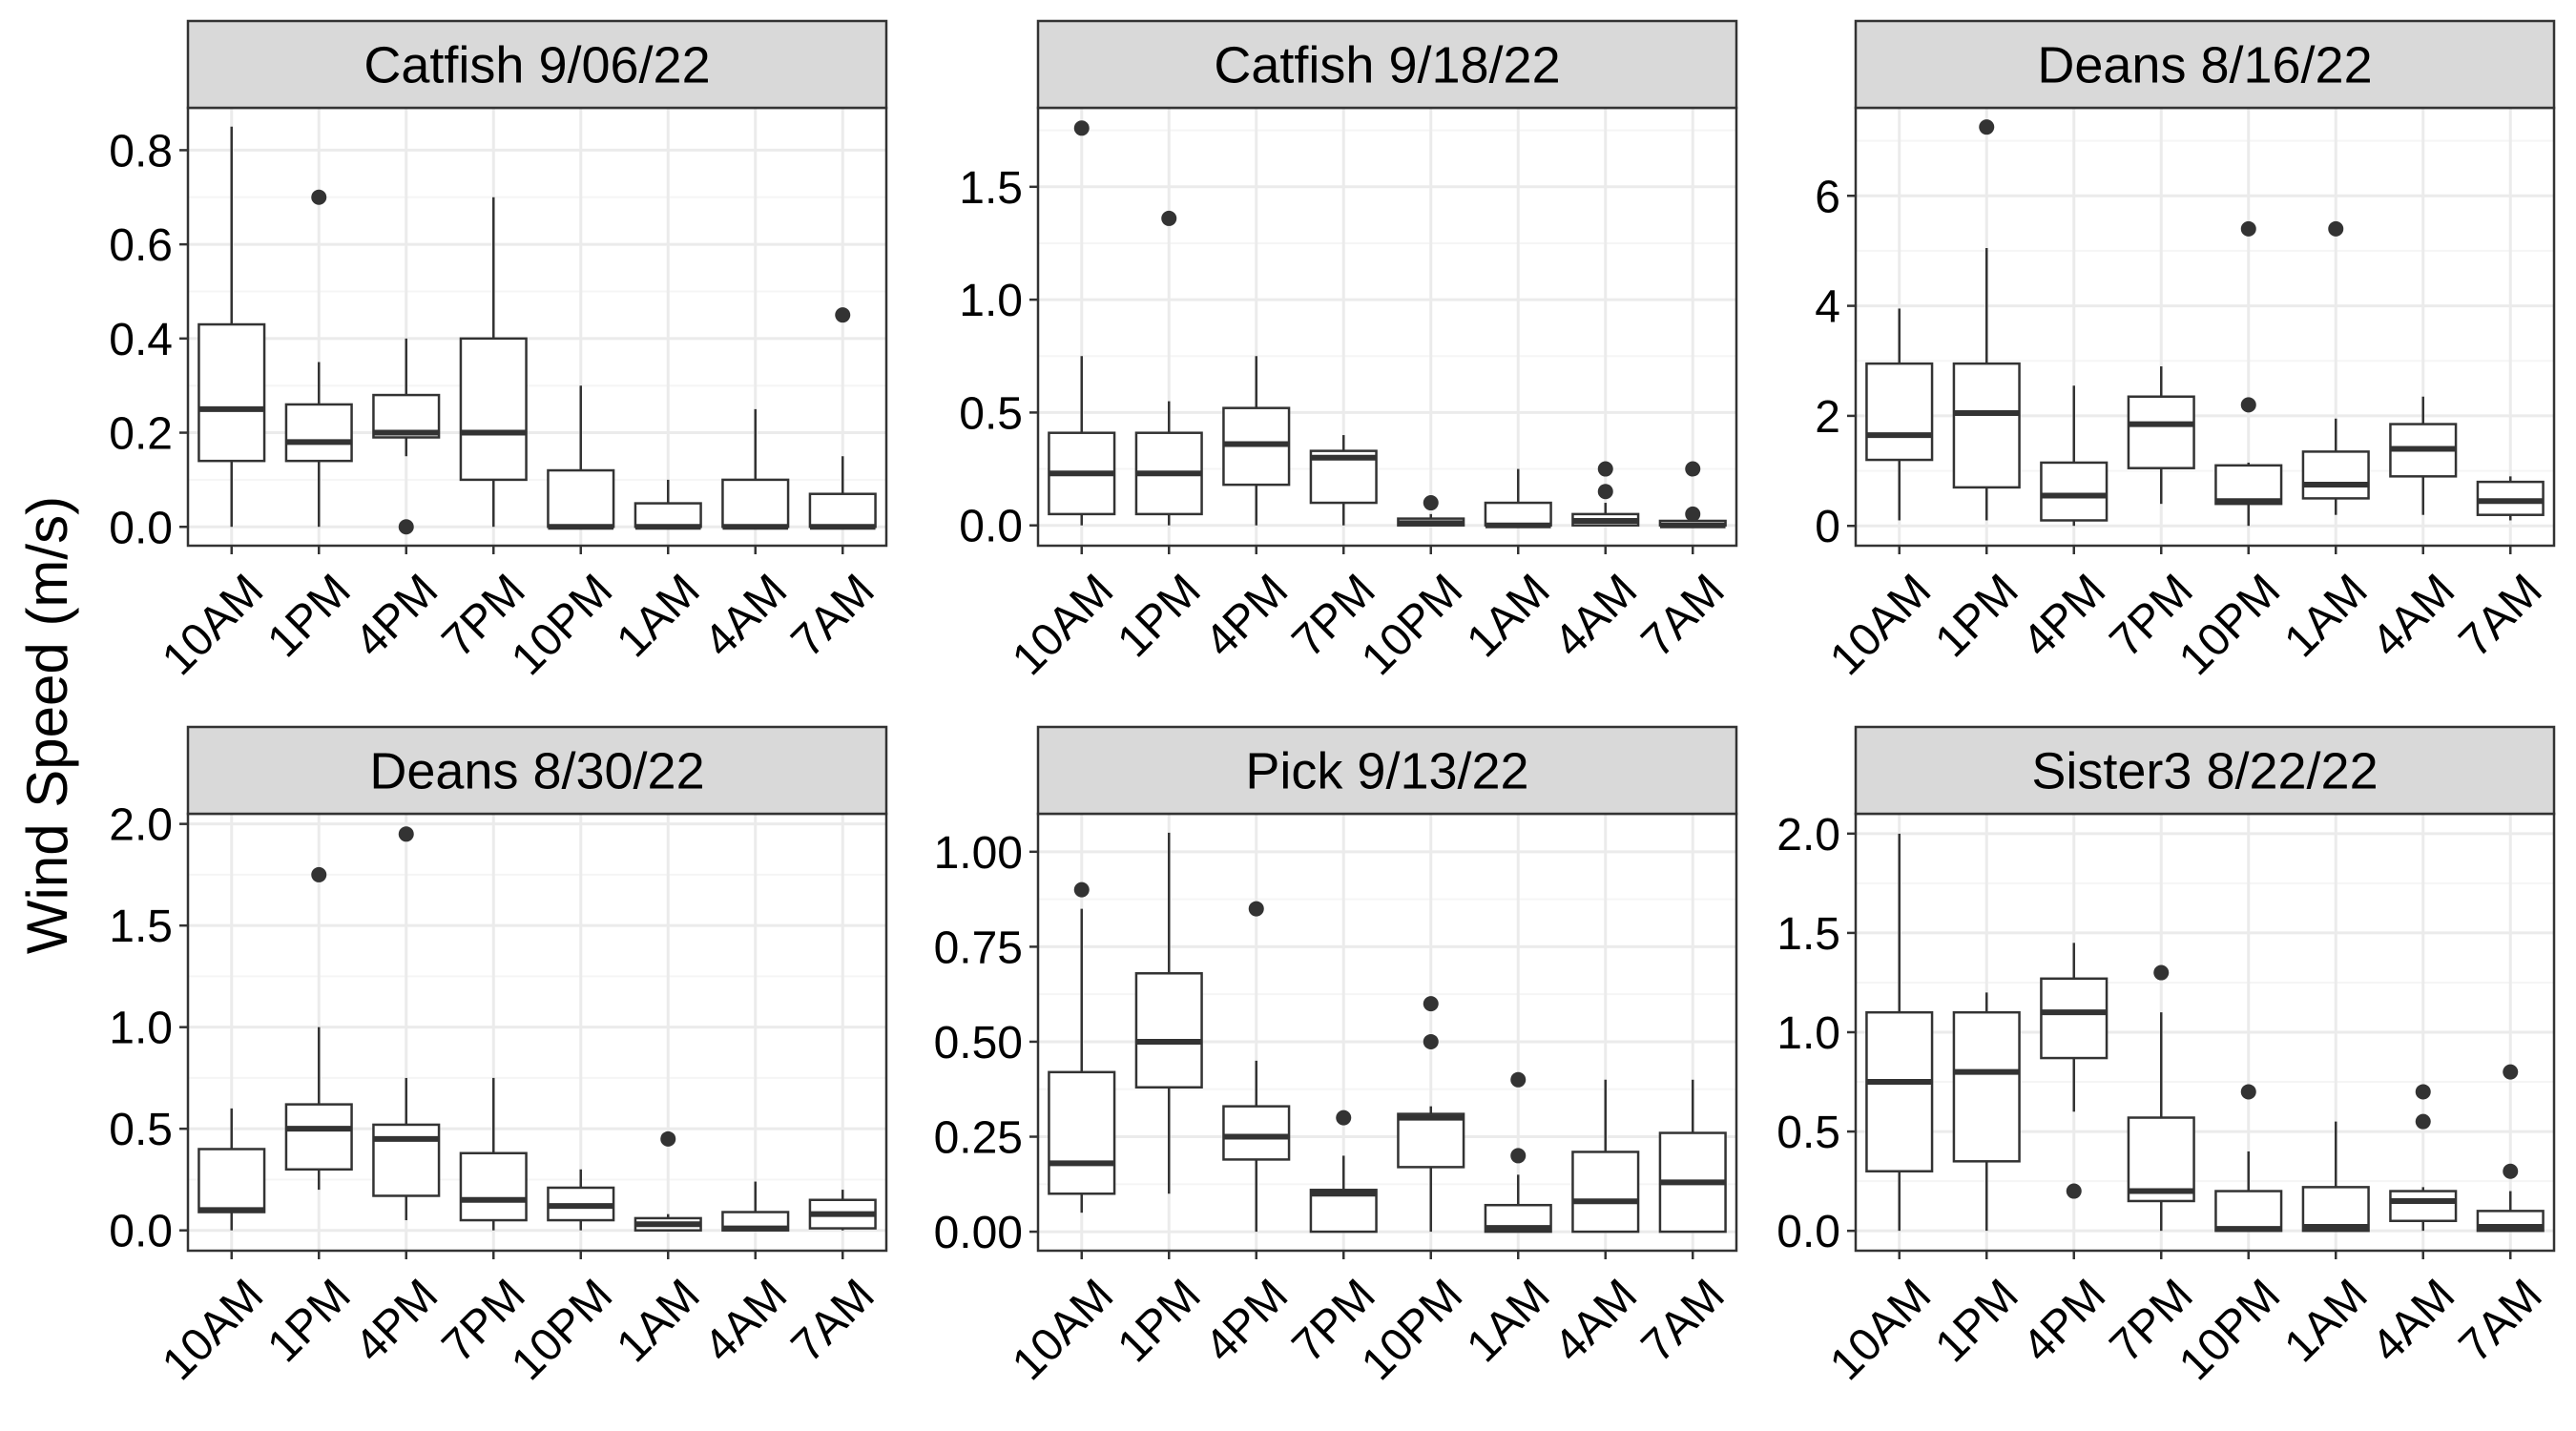  Describe the element at coordinates (1827, 527) in the screenshot. I see `y-tick-label: 0` at that location.